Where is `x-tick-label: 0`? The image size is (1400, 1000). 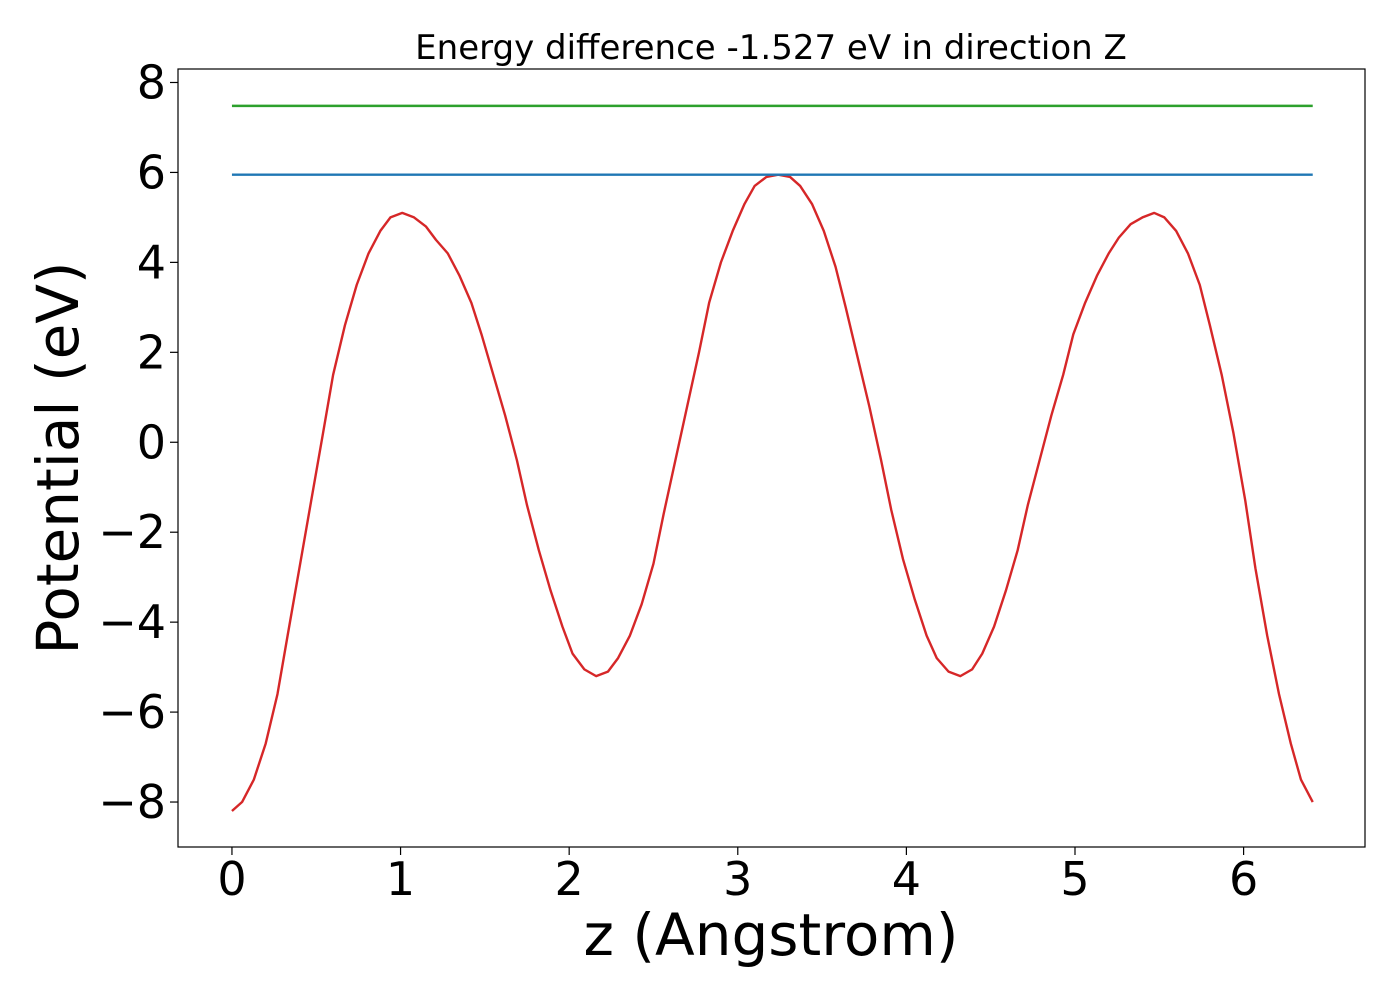 x-tick-label: 0 is located at coordinates (231, 879).